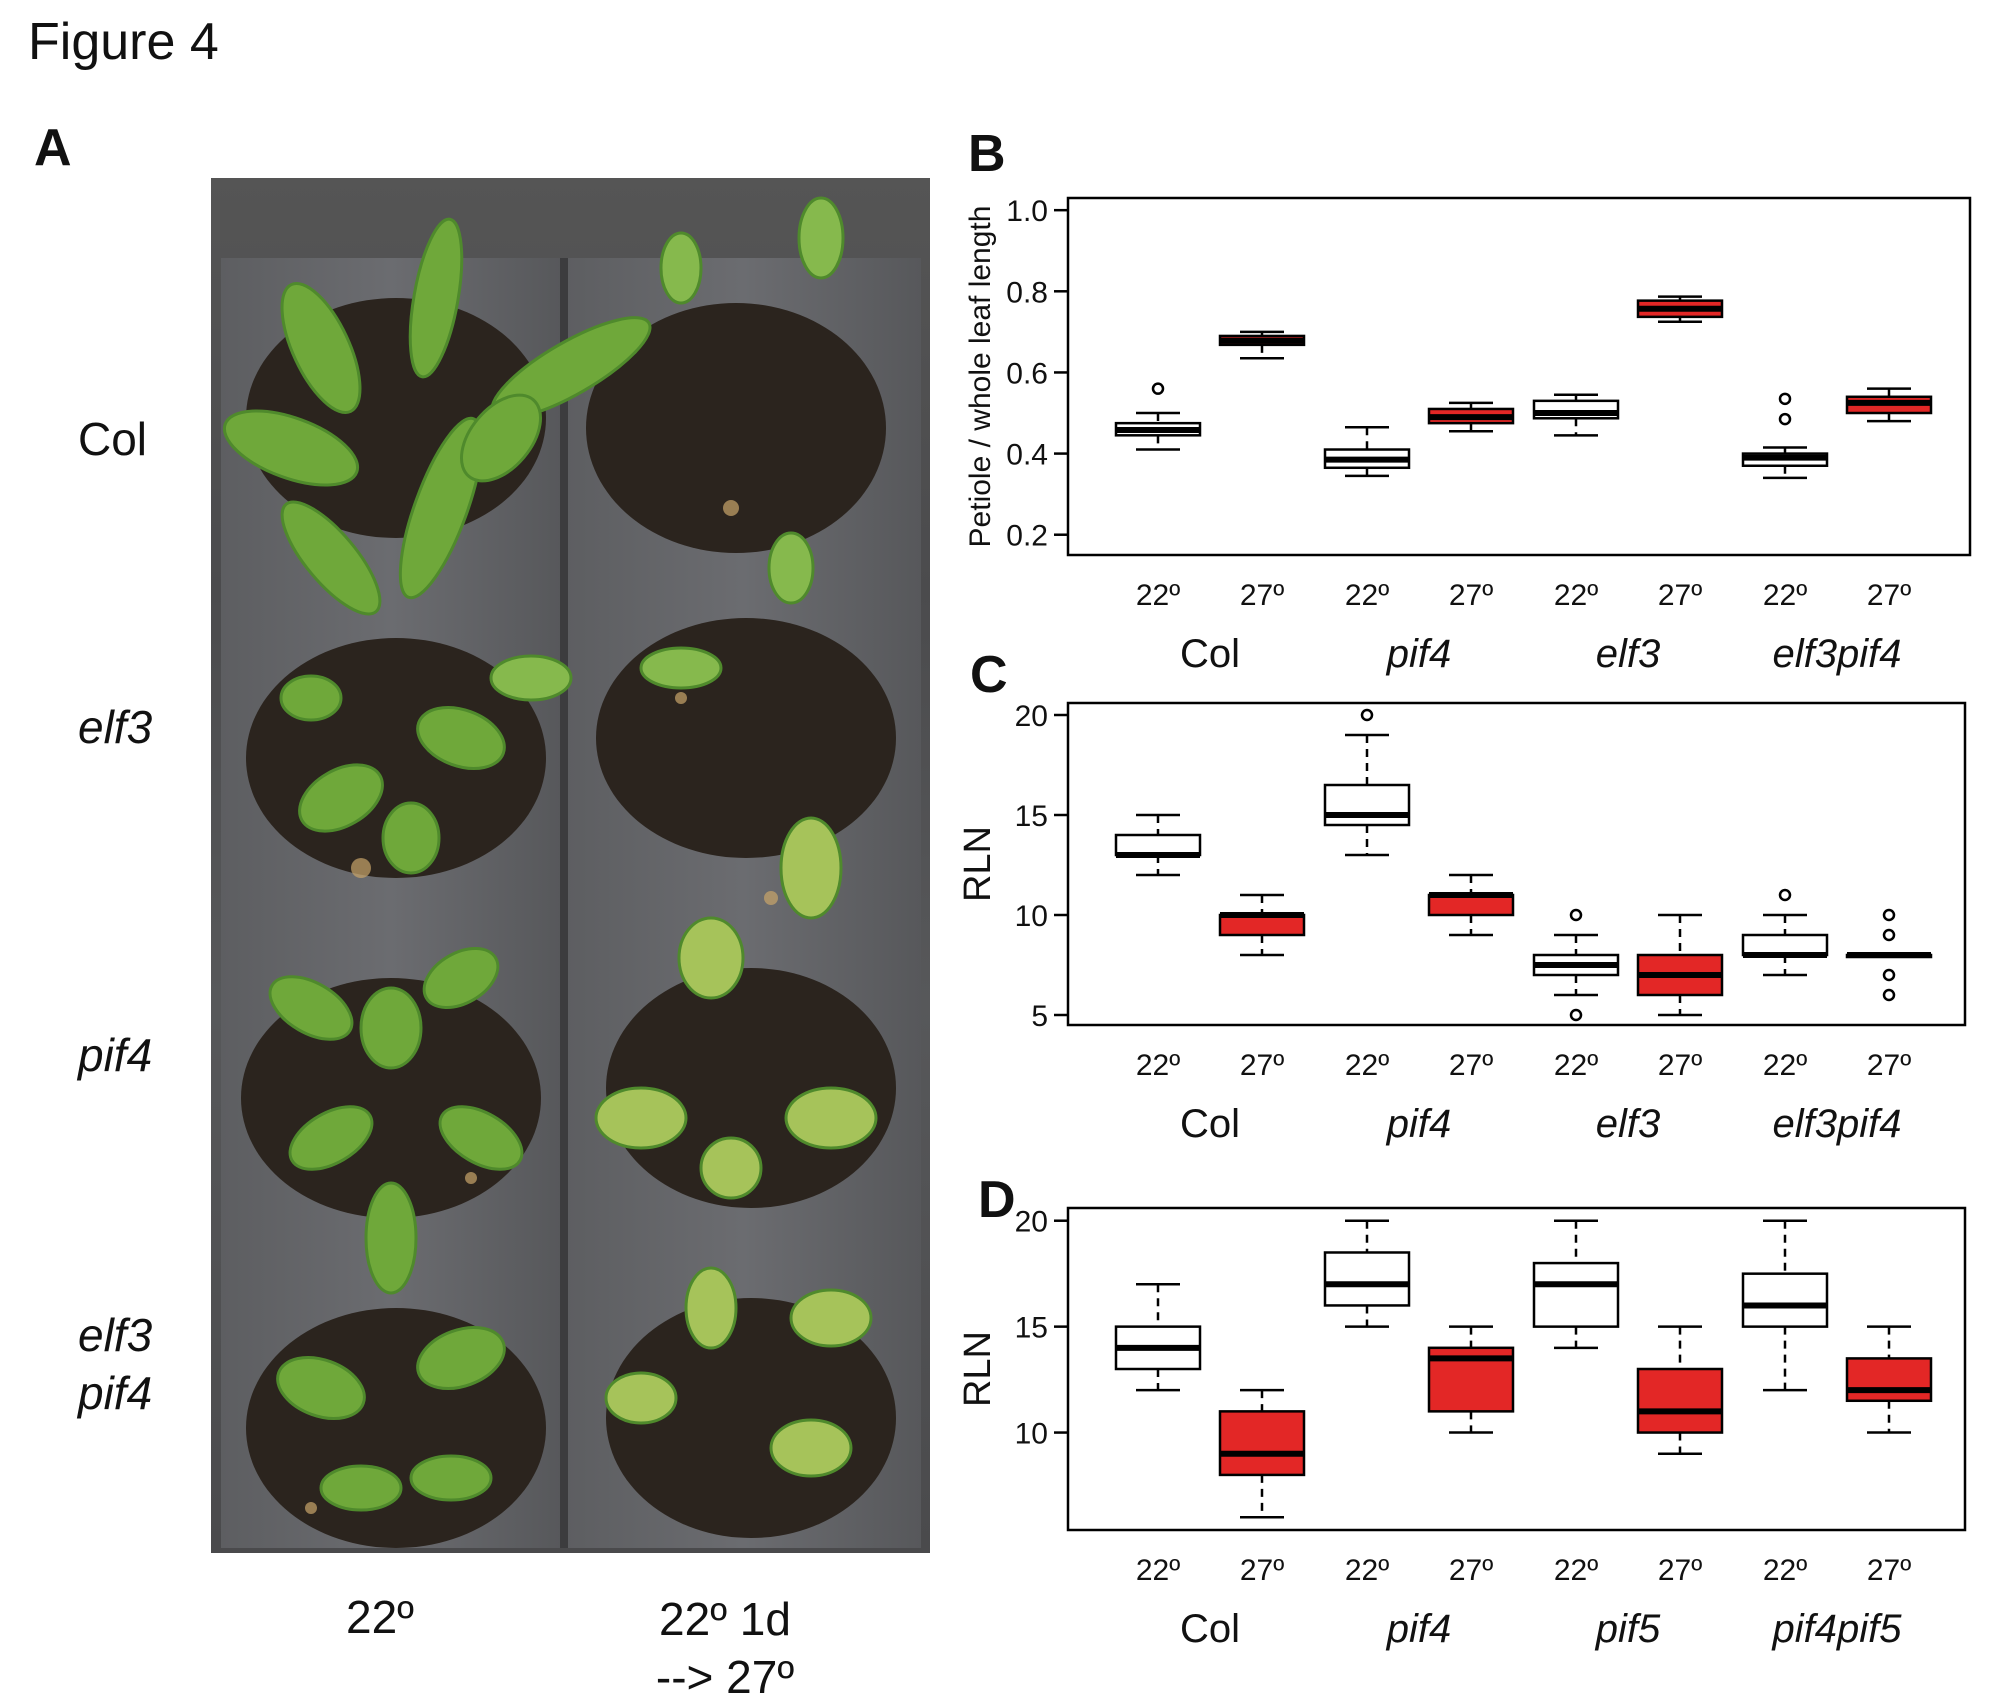 This screenshot has height=1706, width=2008. I want to click on y-axis-label: RLN, so click(978, 864).